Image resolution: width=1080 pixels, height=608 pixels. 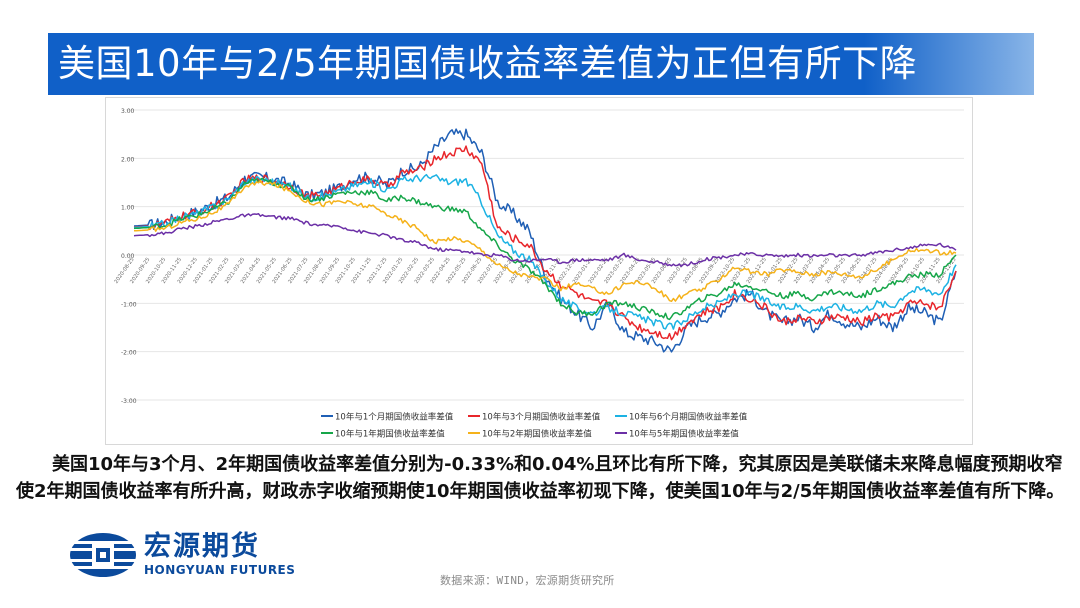 I want to click on legend-label: 10年与6个月期国债收益率差值, so click(x=688, y=417).